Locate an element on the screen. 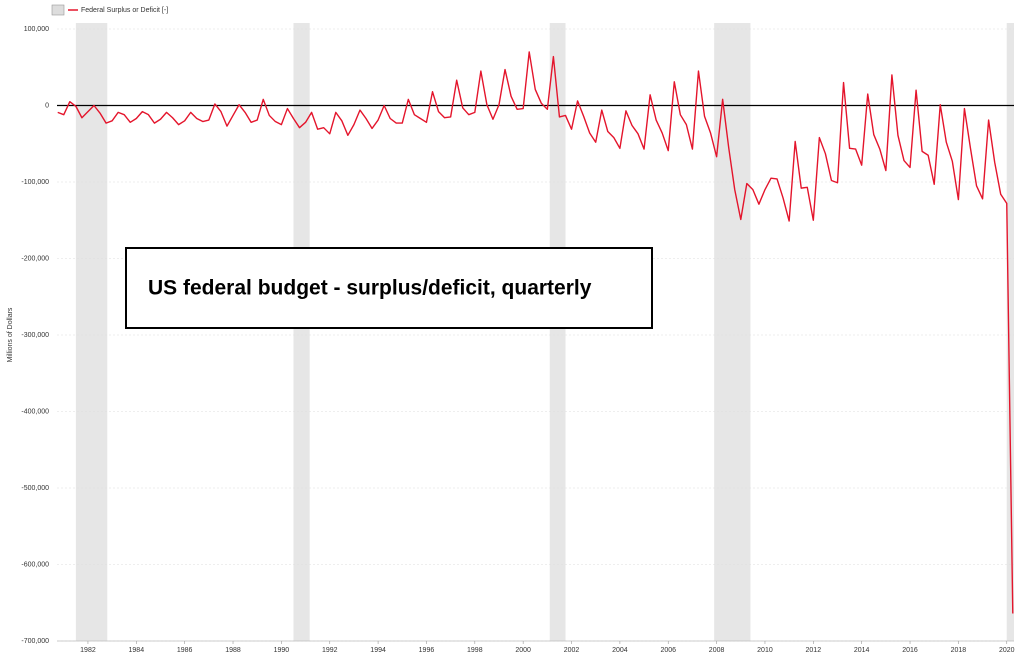 The height and width of the screenshot is (658, 1024). annotation-box is located at coordinates (389, 288).